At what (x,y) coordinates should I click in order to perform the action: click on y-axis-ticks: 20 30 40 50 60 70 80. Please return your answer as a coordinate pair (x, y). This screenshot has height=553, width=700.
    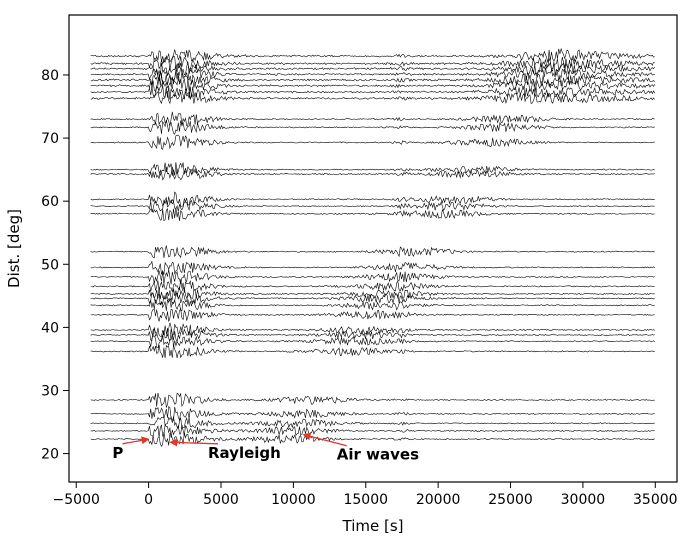
    Looking at the image, I should click on (55, 265).